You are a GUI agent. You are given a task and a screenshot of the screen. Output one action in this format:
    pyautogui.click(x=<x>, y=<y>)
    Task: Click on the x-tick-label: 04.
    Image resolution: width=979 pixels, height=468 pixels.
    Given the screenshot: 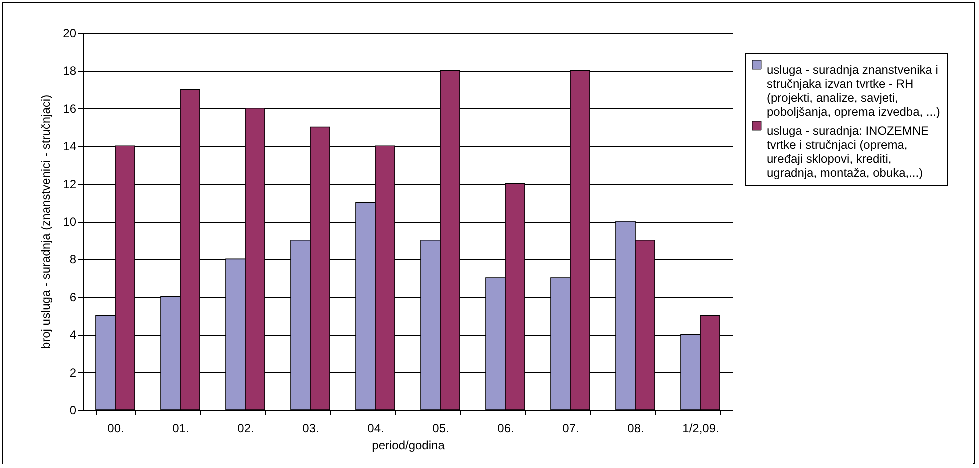 What is the action you would take?
    pyautogui.click(x=376, y=429)
    